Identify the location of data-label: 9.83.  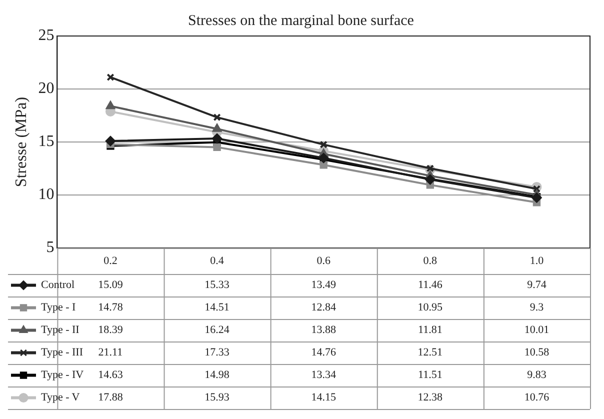
(537, 375).